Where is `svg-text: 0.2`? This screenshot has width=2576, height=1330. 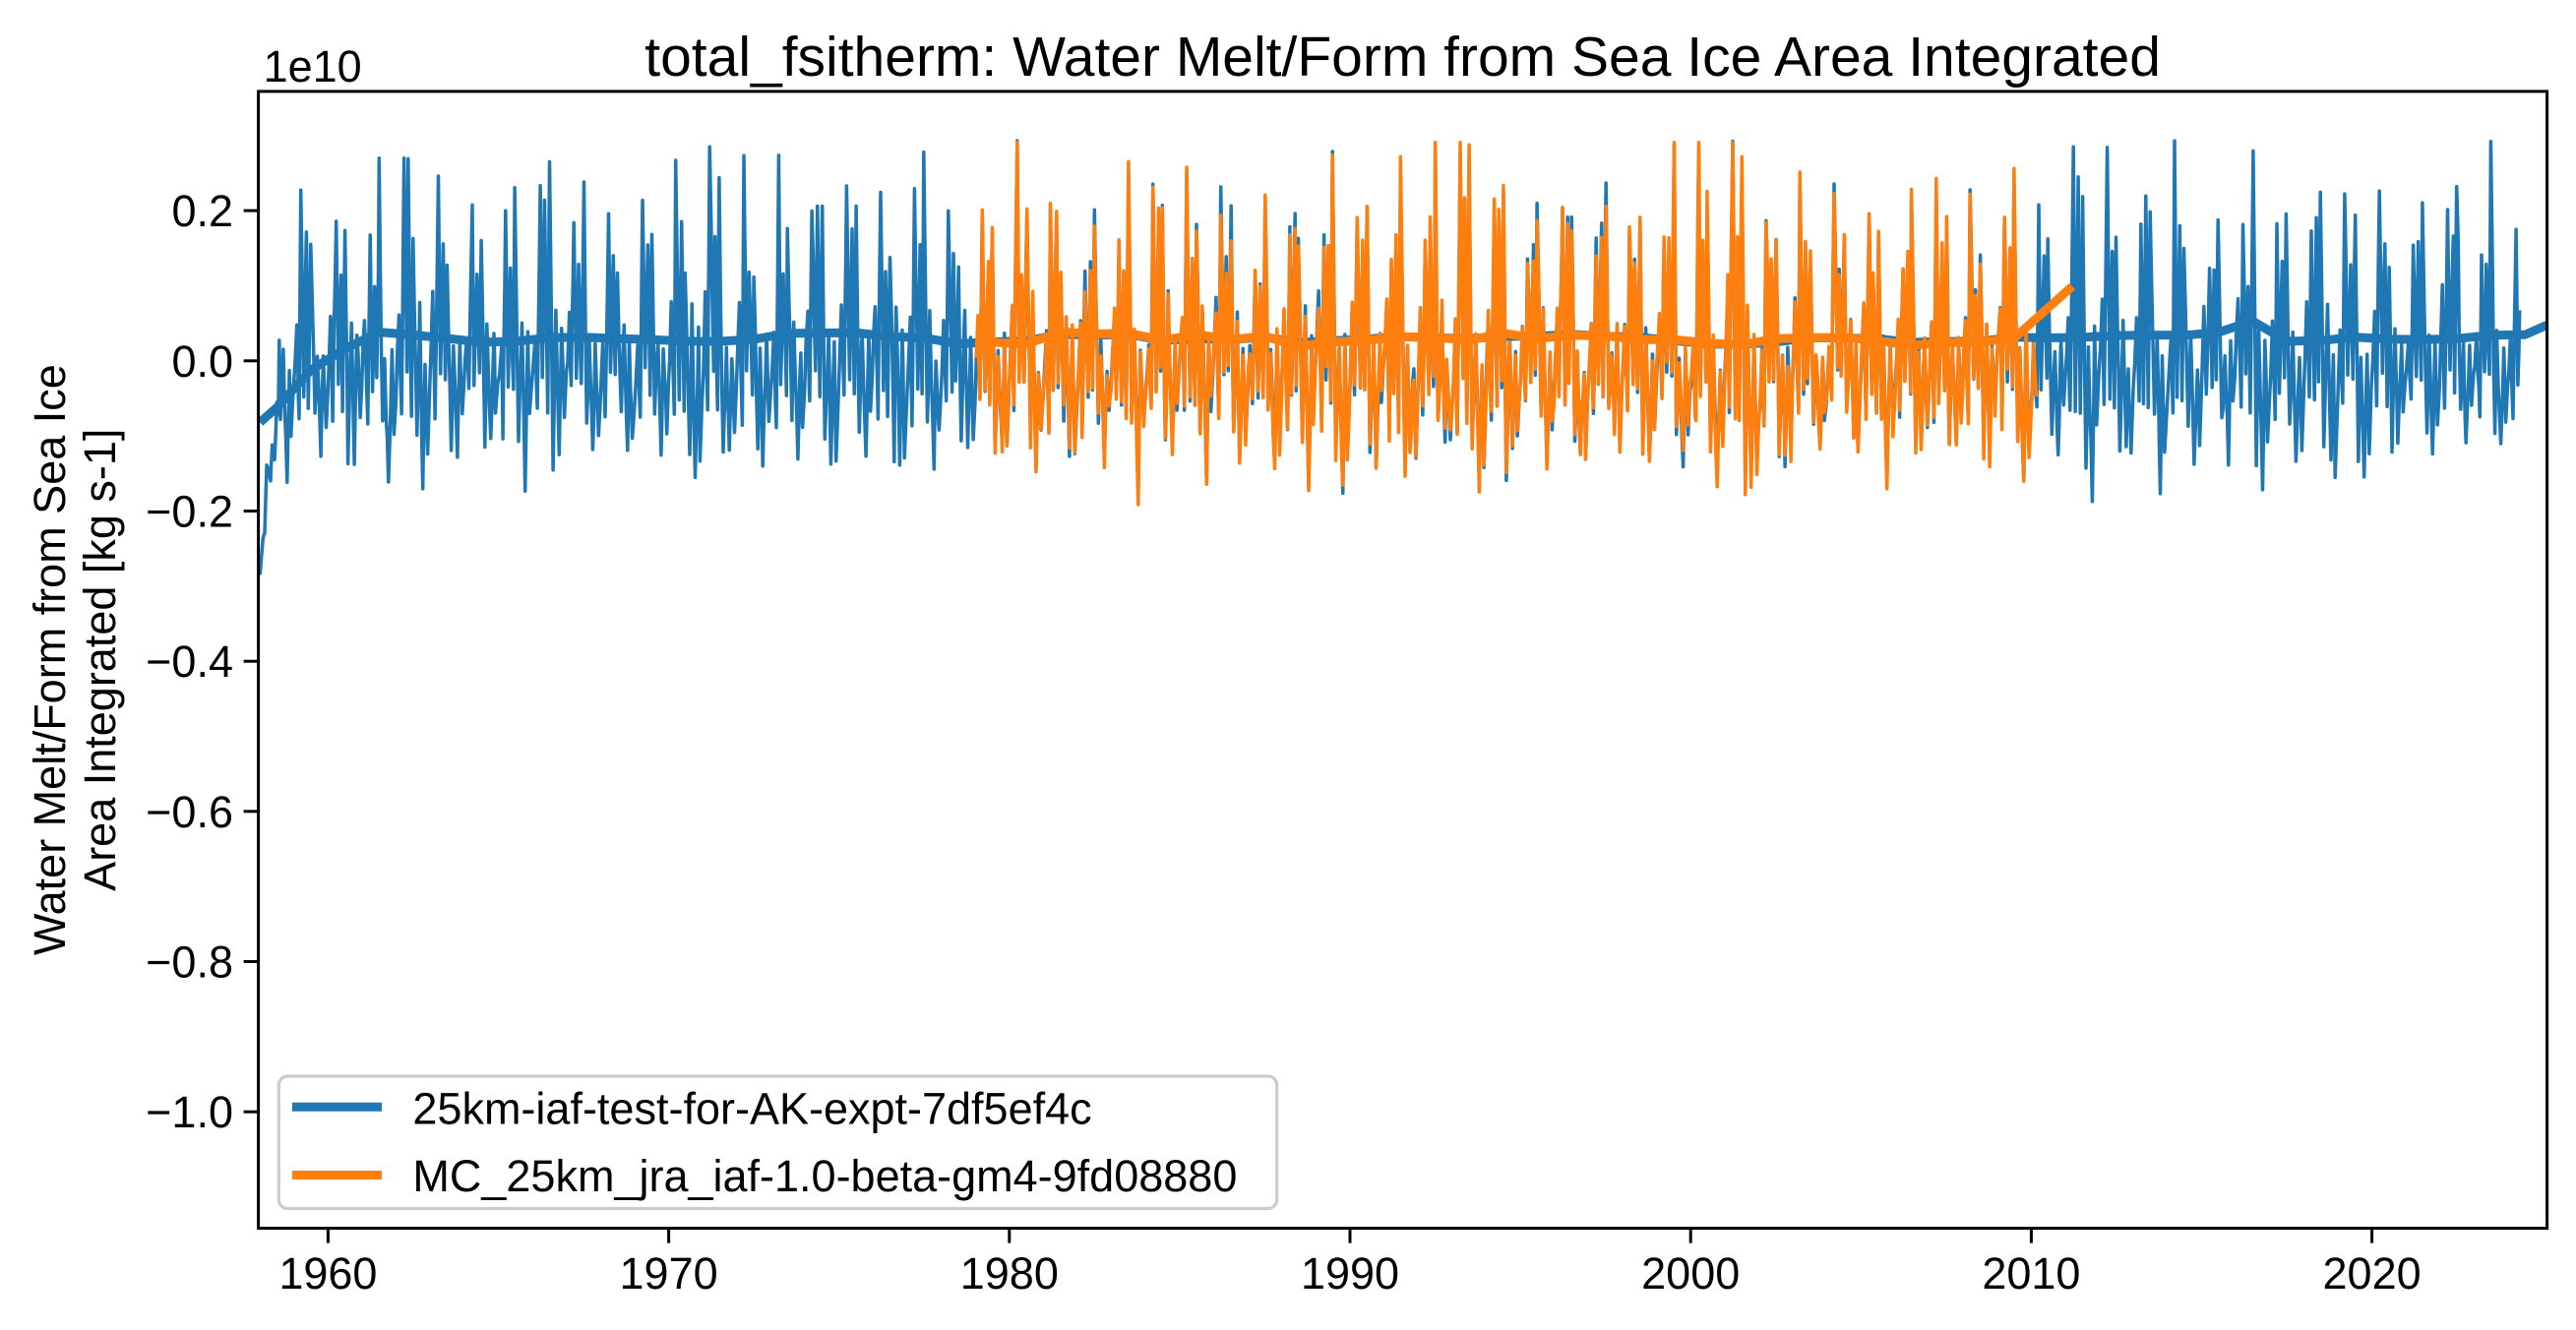 svg-text: 0.2 is located at coordinates (202, 211).